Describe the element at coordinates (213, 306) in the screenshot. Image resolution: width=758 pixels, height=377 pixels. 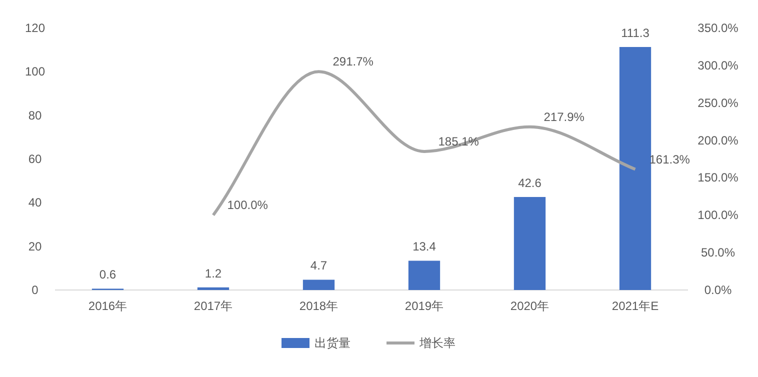
I see `x-tick-label: 2017年` at that location.